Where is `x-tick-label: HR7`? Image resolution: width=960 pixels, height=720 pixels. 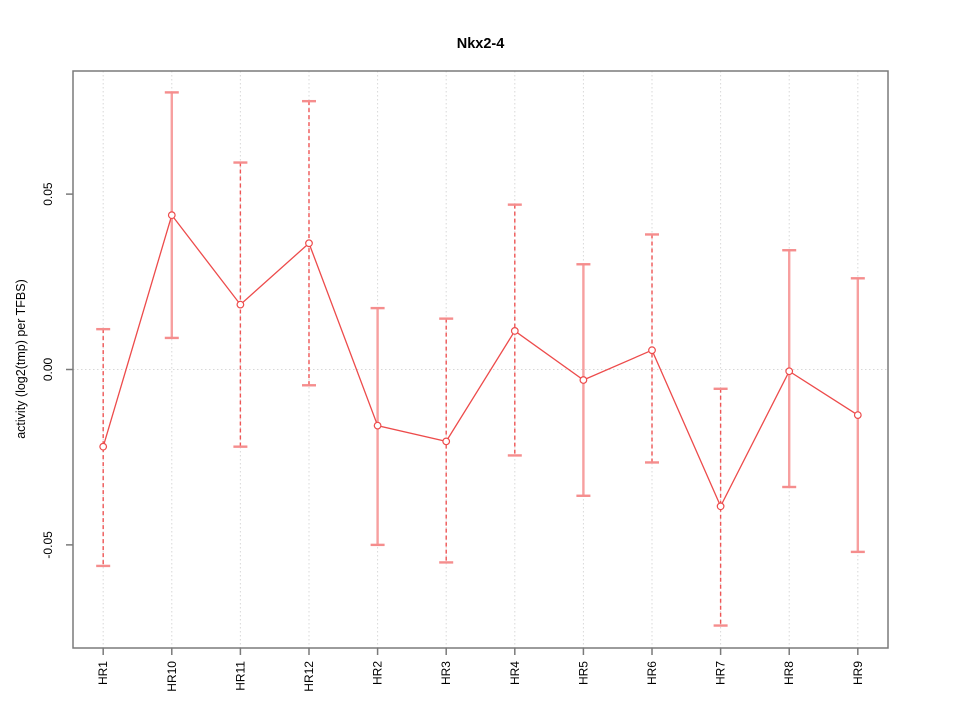 x-tick-label: HR7 is located at coordinates (721, 673).